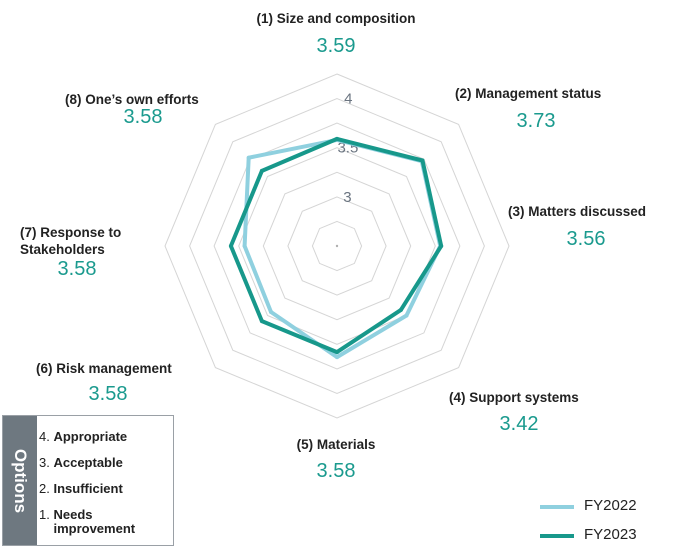 This screenshot has width=674, height=548. I want to click on options-tab: Options, so click(20, 480).